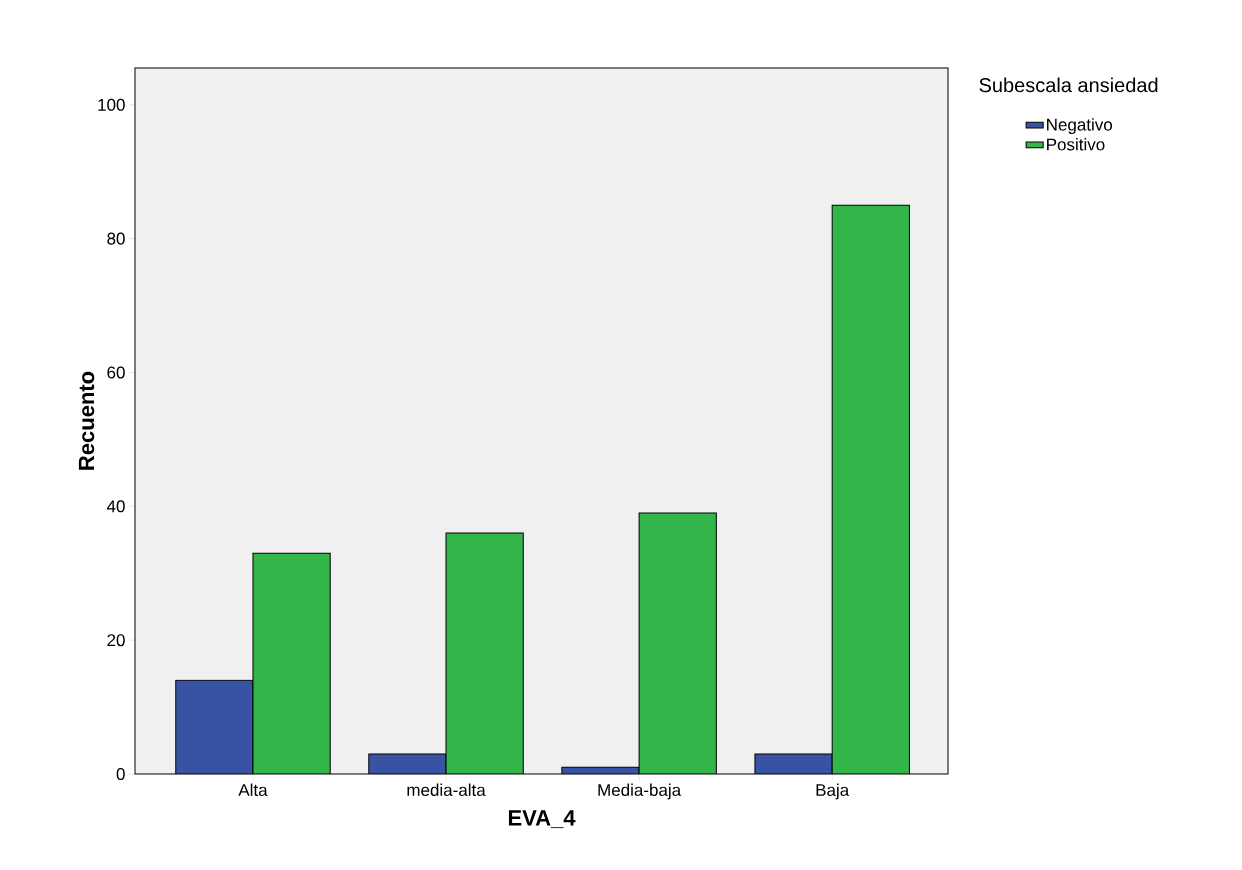  What do you see at coordinates (116, 238) in the screenshot?
I see `y-tick-label: 80` at bounding box center [116, 238].